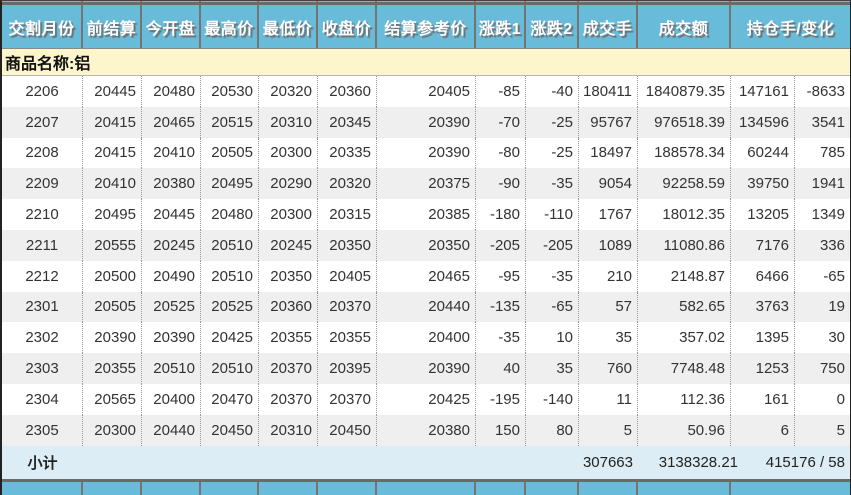 This screenshot has height=495, width=851. What do you see at coordinates (763, 153) in the screenshot?
I see `cell-open-interest: 60244` at bounding box center [763, 153].